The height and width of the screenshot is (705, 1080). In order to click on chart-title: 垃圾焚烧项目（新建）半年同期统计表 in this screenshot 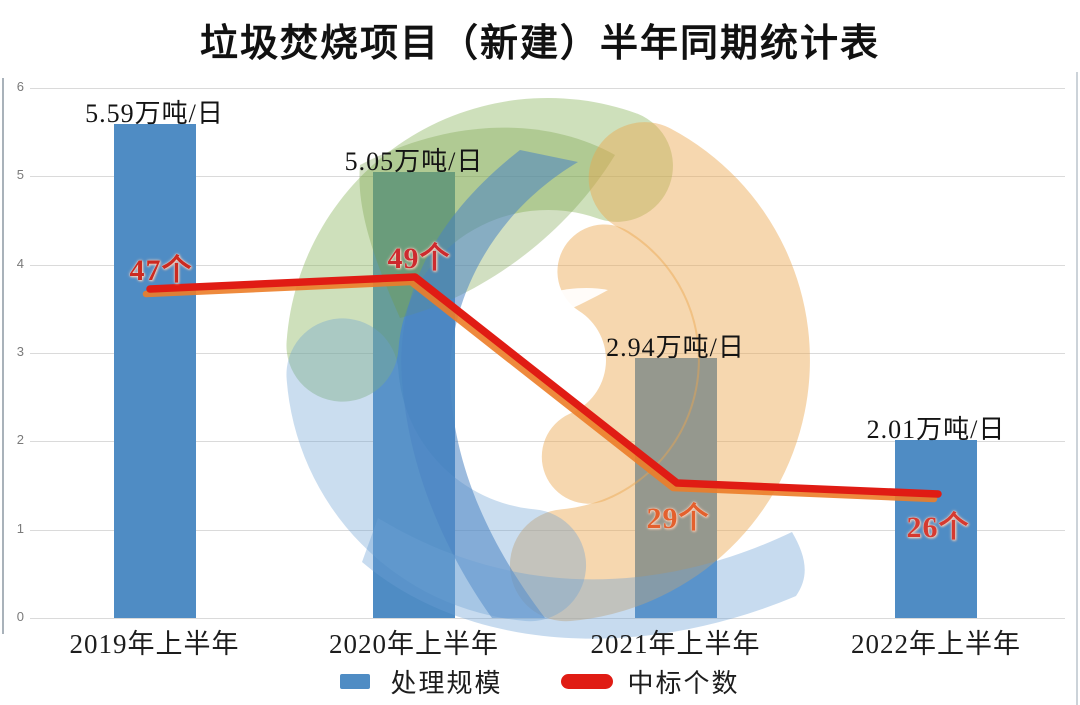, I will do `click(539, 44)`.